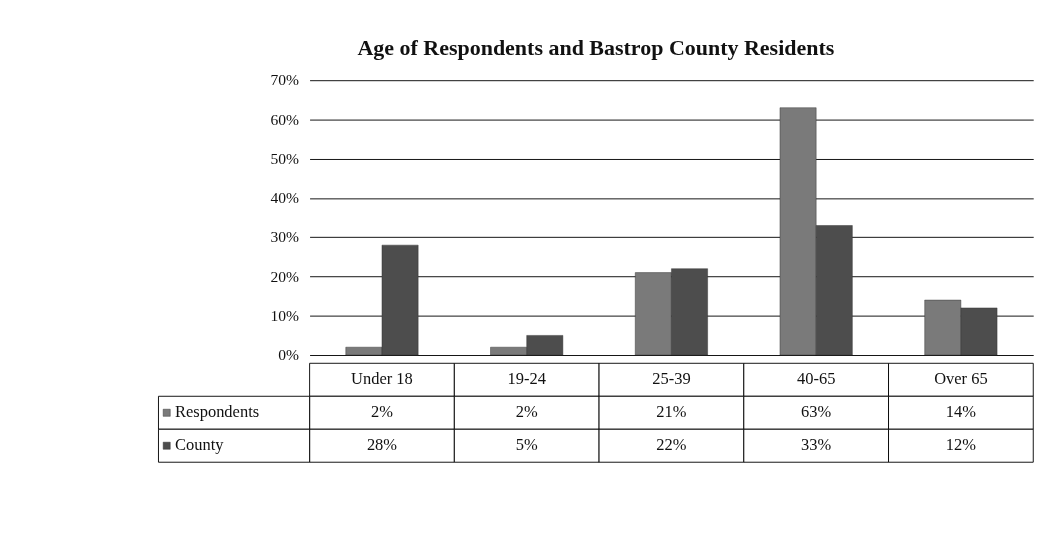  I want to click on x-tick-label: 40-65, so click(816, 379).